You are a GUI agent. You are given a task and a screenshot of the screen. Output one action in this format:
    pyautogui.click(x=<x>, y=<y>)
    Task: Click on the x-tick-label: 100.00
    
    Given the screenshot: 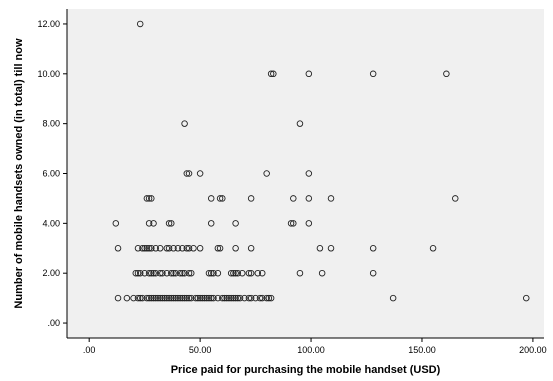 What is the action you would take?
    pyautogui.click(x=311, y=350)
    